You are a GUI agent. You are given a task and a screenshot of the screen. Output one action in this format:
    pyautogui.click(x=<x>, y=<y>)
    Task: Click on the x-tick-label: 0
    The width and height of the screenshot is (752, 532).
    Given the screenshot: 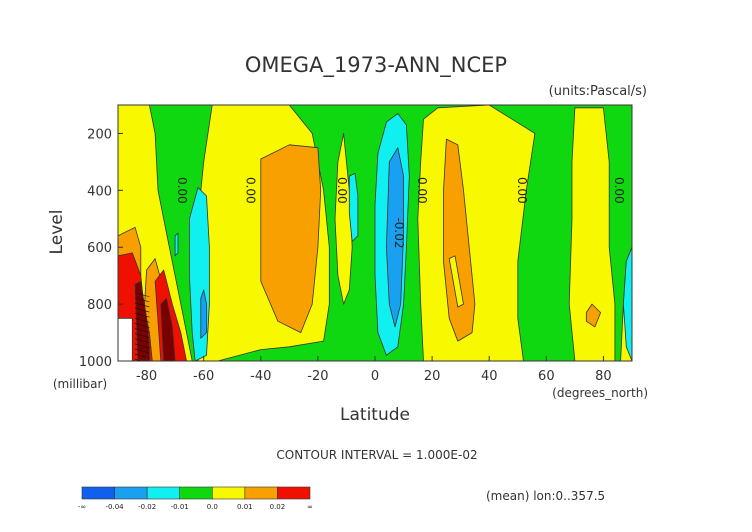 What is the action you would take?
    pyautogui.click(x=375, y=376)
    